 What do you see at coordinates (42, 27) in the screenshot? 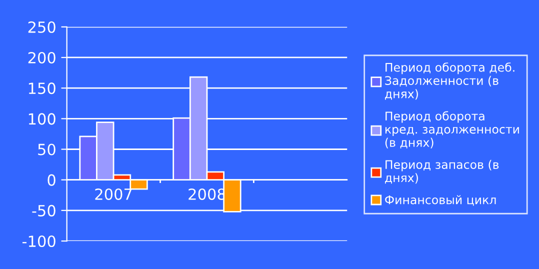
I see `y-tick-label: 250` at bounding box center [42, 27].